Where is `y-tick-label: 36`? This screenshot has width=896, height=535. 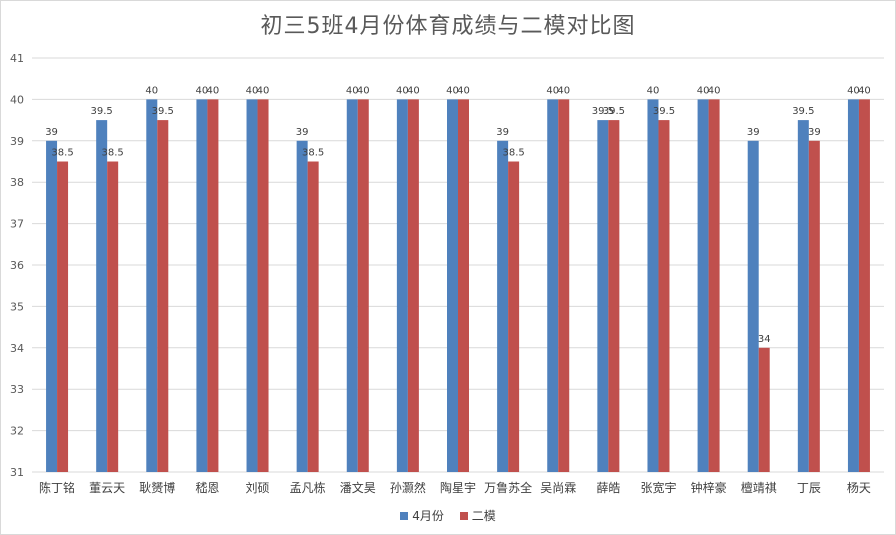 y-tick-label: 36 is located at coordinates (17, 265).